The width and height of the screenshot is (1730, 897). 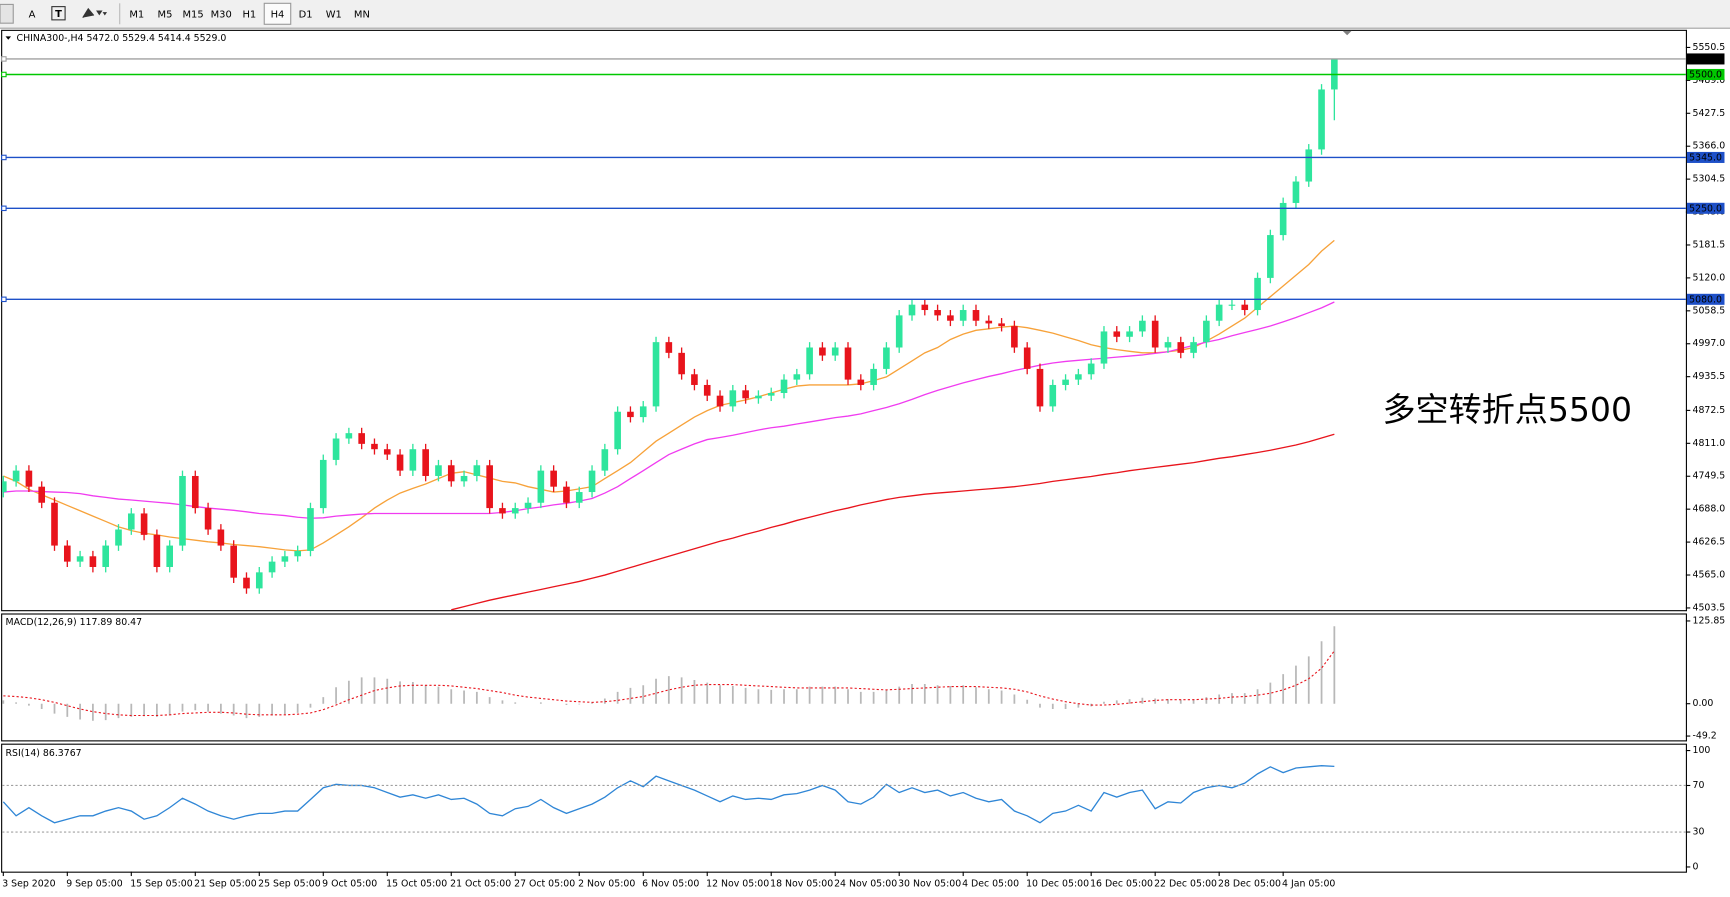 I want to click on toolbar: A T M1 M5 M15 M30 H1 H4 D1 W1 MN, so click(x=865, y=14).